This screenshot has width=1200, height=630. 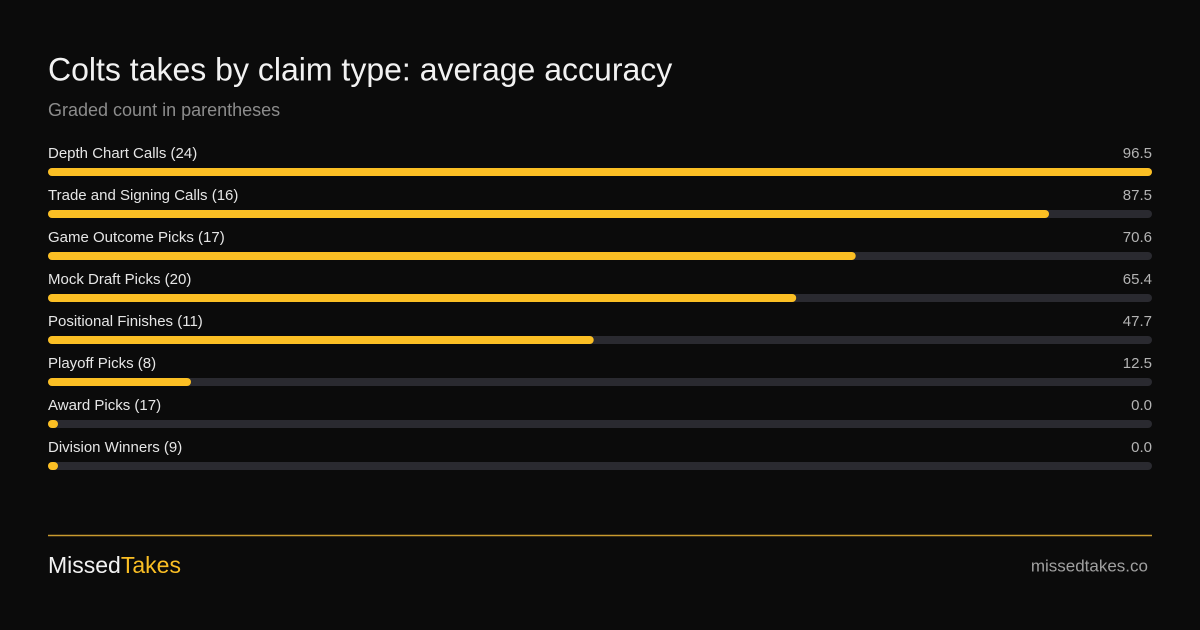 I want to click on value-label: 87.5, so click(x=1137, y=195).